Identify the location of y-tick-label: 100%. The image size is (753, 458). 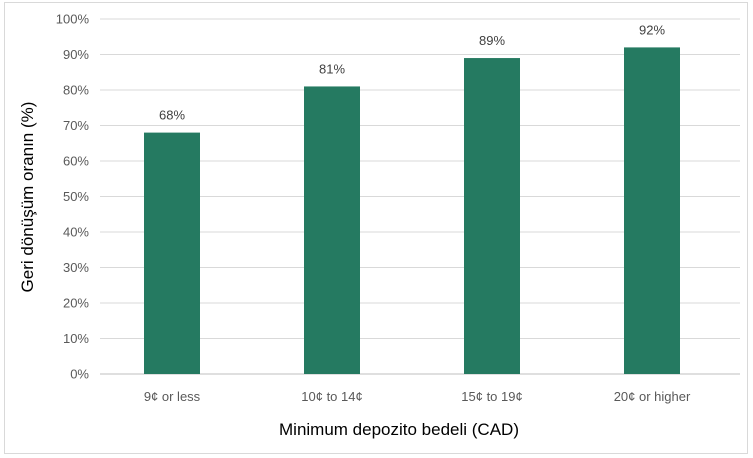
(73, 19).